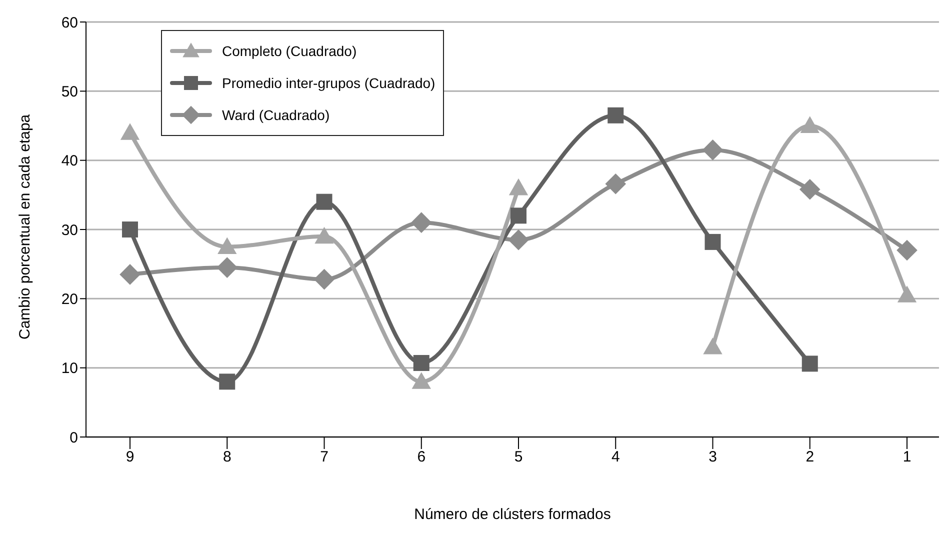  Describe the element at coordinates (615, 457) in the screenshot. I see `x-tick-label: 4` at that location.